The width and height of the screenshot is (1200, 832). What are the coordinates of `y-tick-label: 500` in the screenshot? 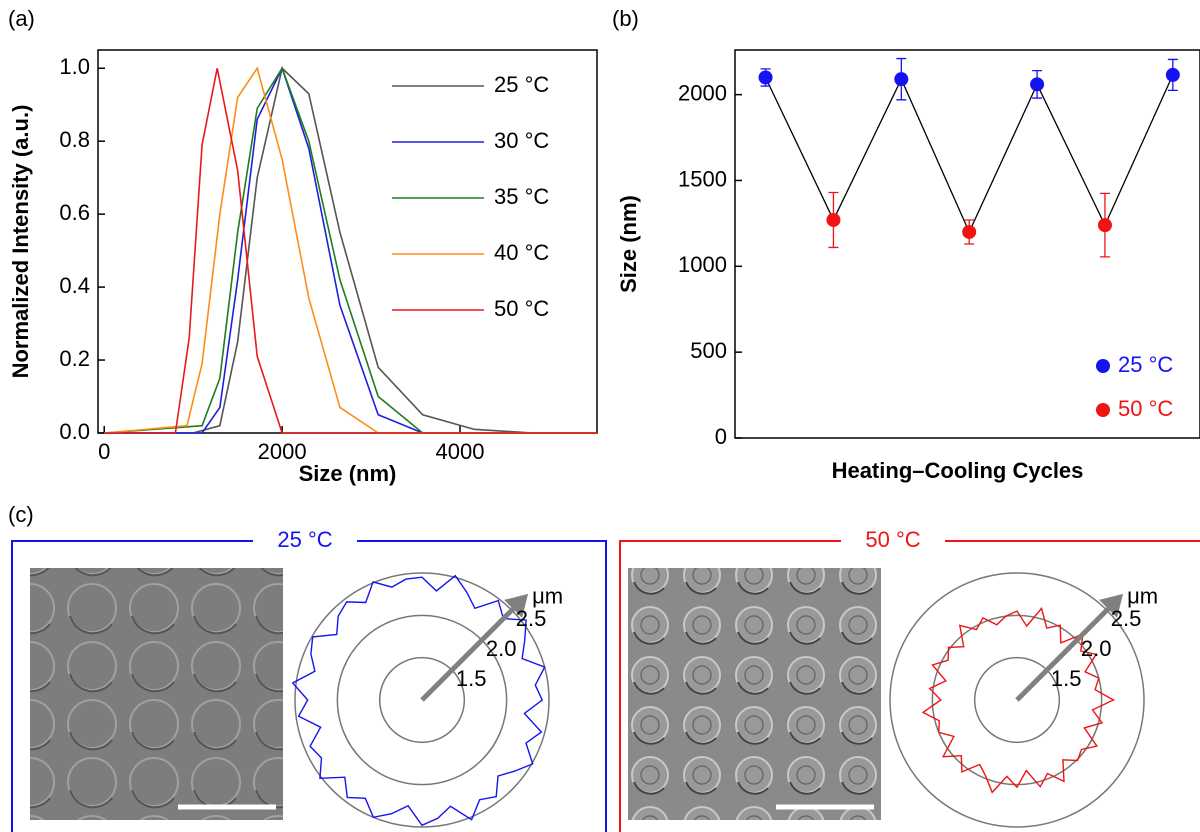 It's located at (708, 350).